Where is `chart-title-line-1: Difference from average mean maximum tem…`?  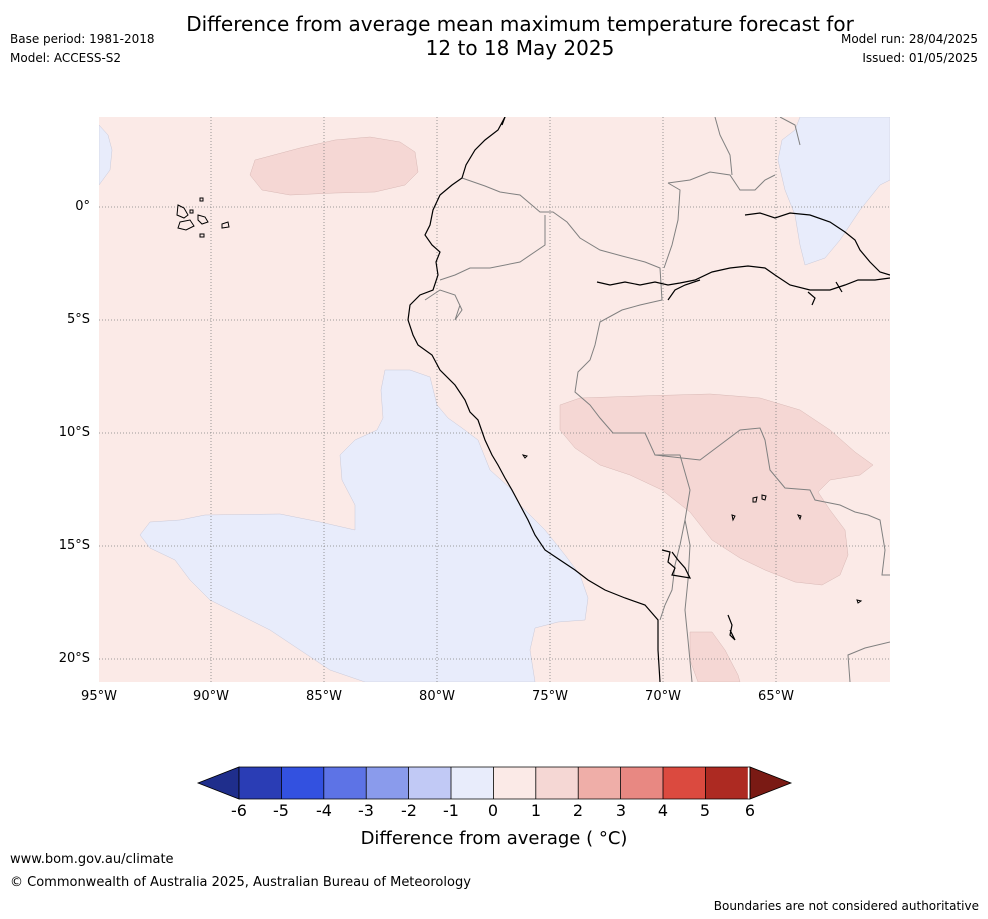
chart-title-line-1: Difference from average mean maximum tem… is located at coordinates (520, 24).